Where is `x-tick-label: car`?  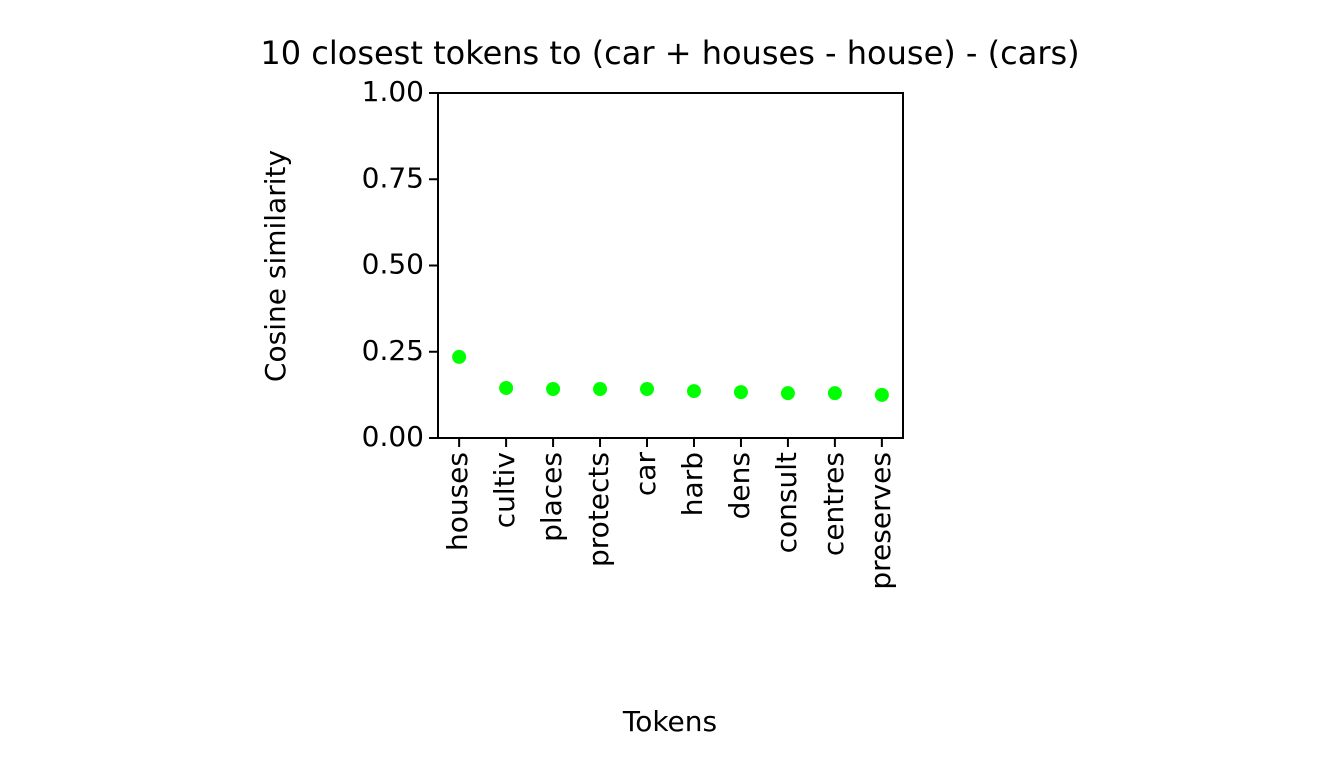 x-tick-label: car is located at coordinates (645, 474).